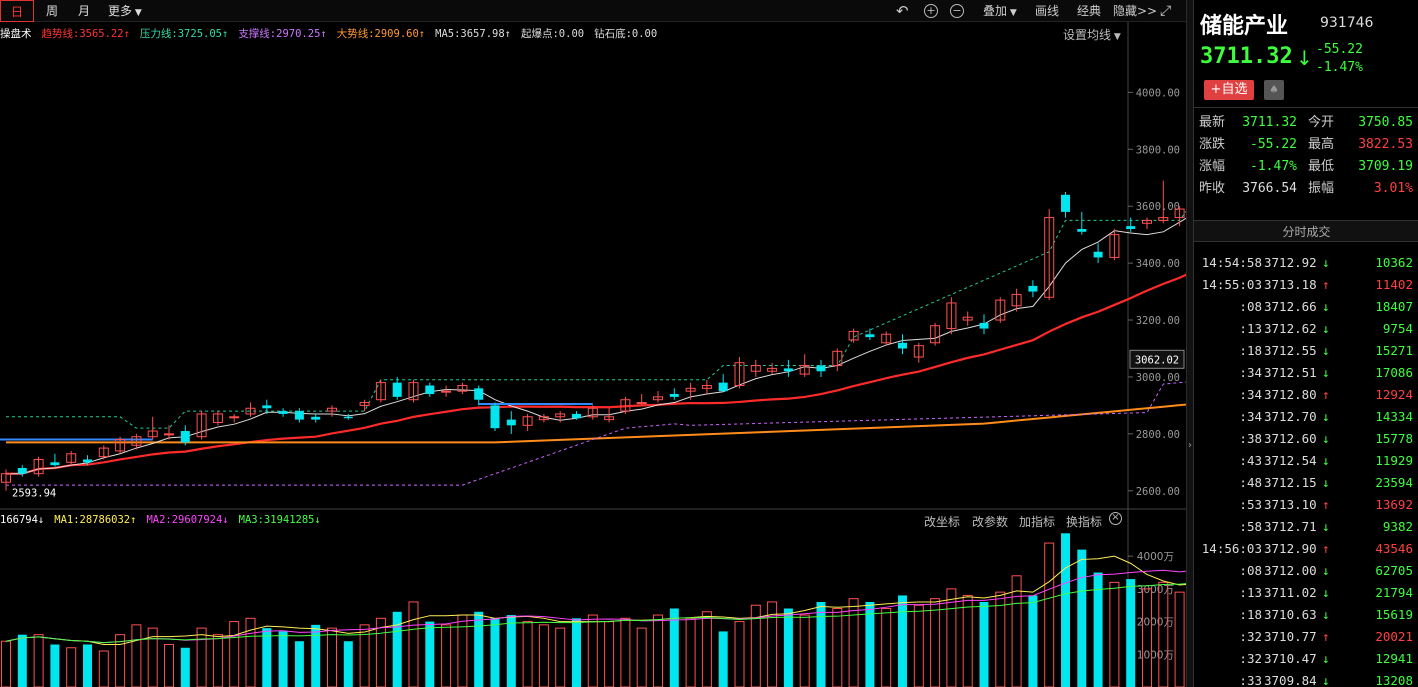 Image resolution: width=1418 pixels, height=687 pixels. Describe the element at coordinates (1000, 11) in the screenshot. I see `overlay-button: 叠加 ▼` at that location.